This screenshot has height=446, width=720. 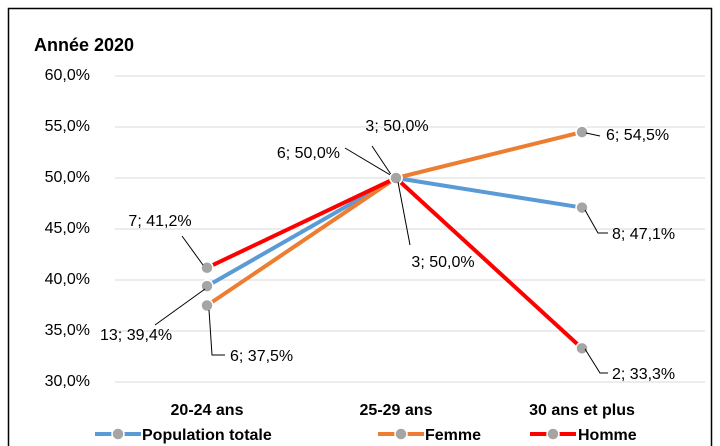 I want to click on y-tick-label: 55,0%, so click(x=67, y=126).